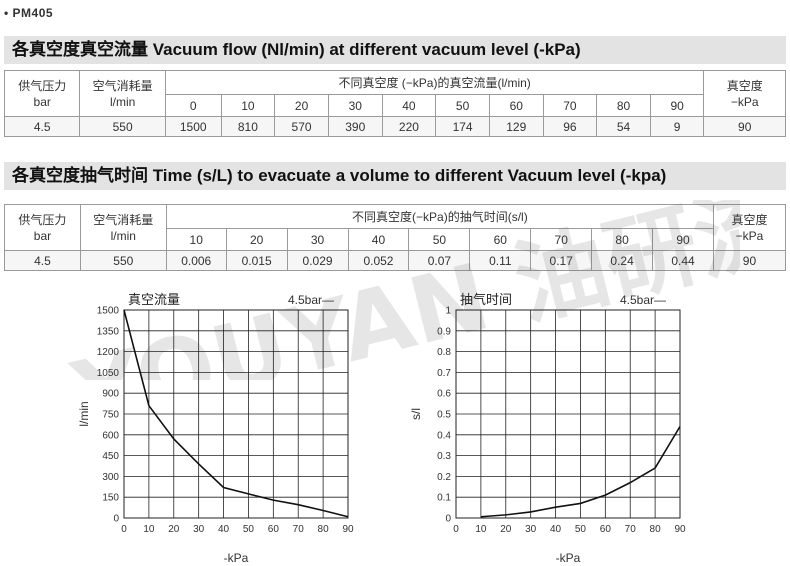  Describe the element at coordinates (439, 260) in the screenshot. I see `value-time-4: 0.07` at that location.